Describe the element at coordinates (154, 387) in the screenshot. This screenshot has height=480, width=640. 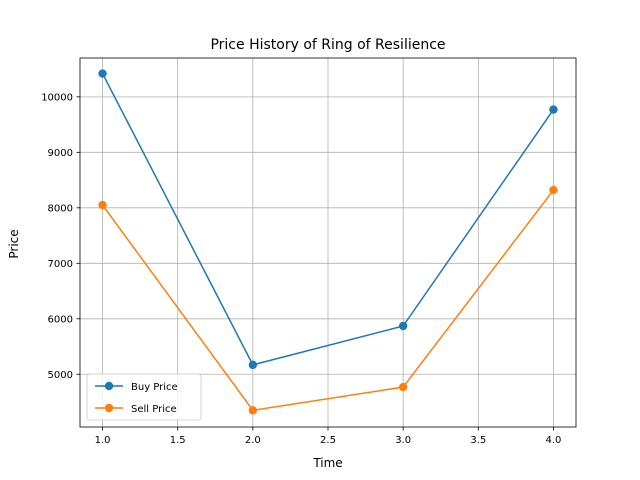
I see `legend-label: Buy Price` at that location.